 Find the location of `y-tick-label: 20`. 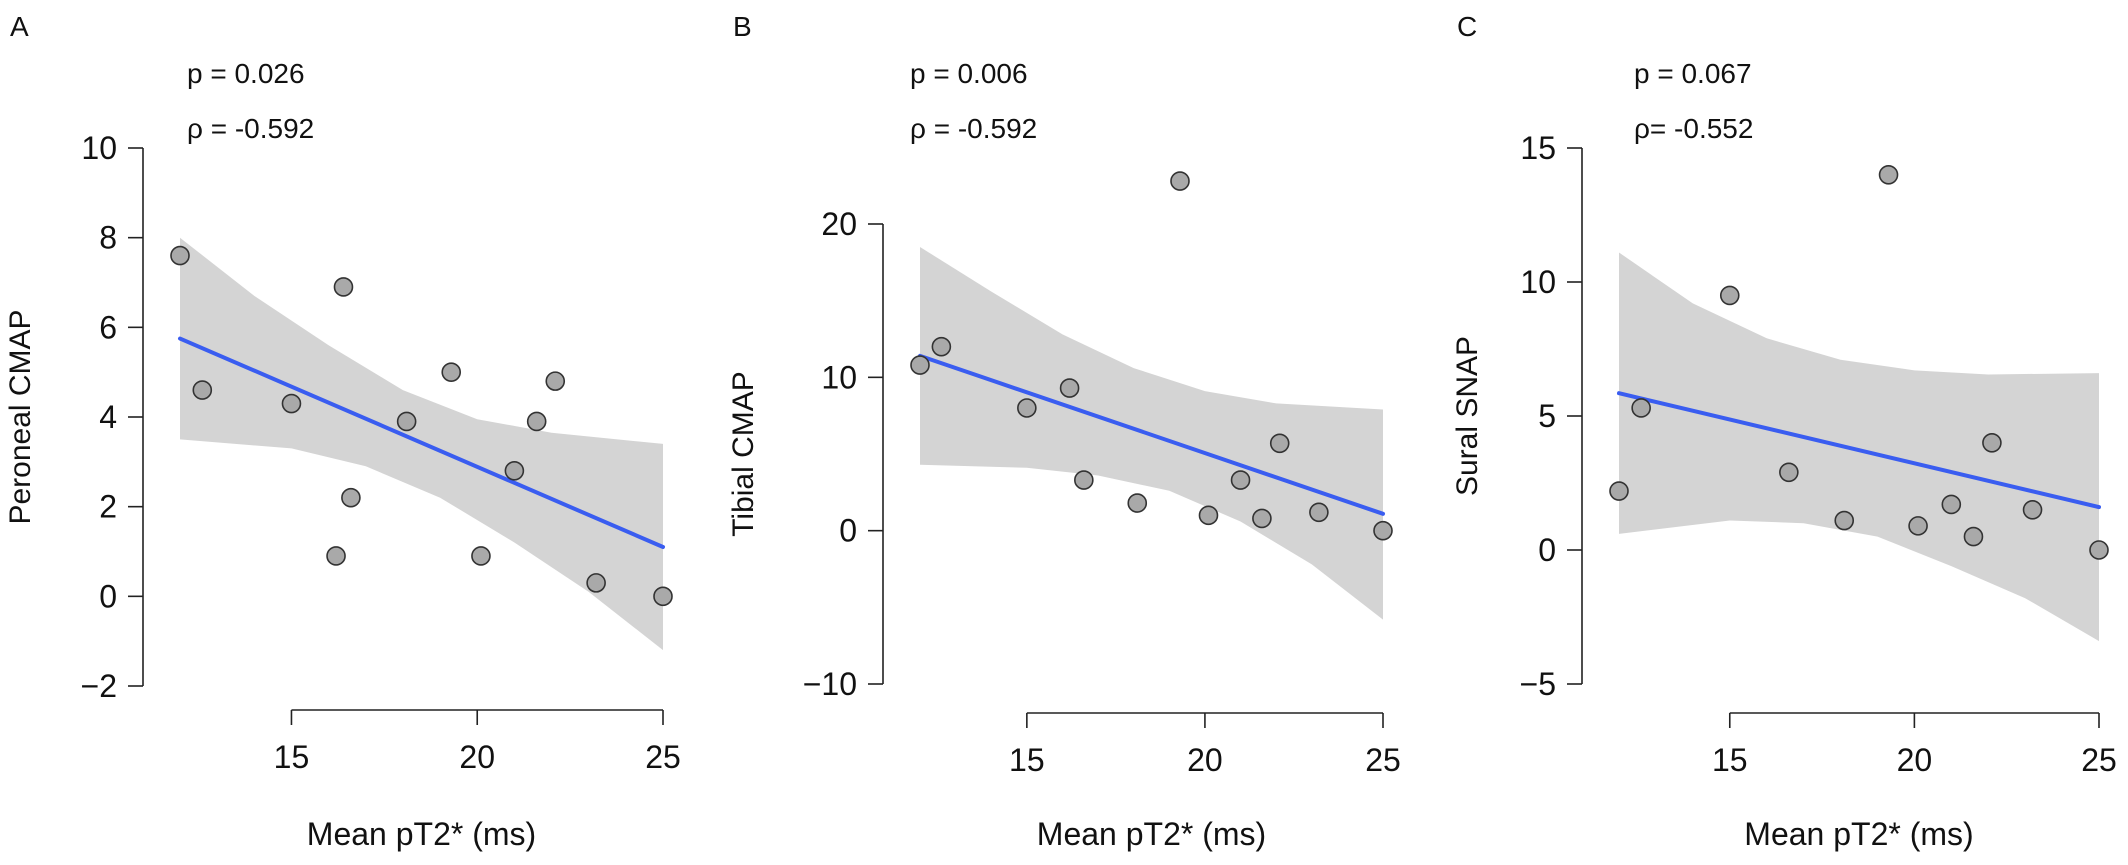

y-tick-label: 20 is located at coordinates (839, 224).